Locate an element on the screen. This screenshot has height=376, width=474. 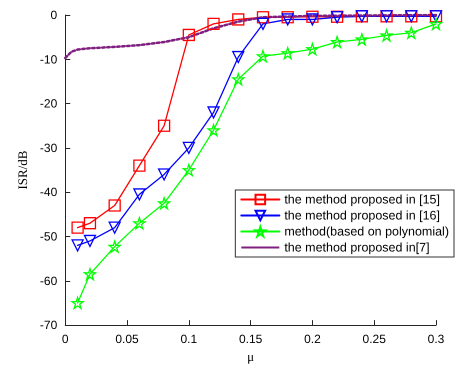
y-tick-label: -60 is located at coordinates (49, 281).